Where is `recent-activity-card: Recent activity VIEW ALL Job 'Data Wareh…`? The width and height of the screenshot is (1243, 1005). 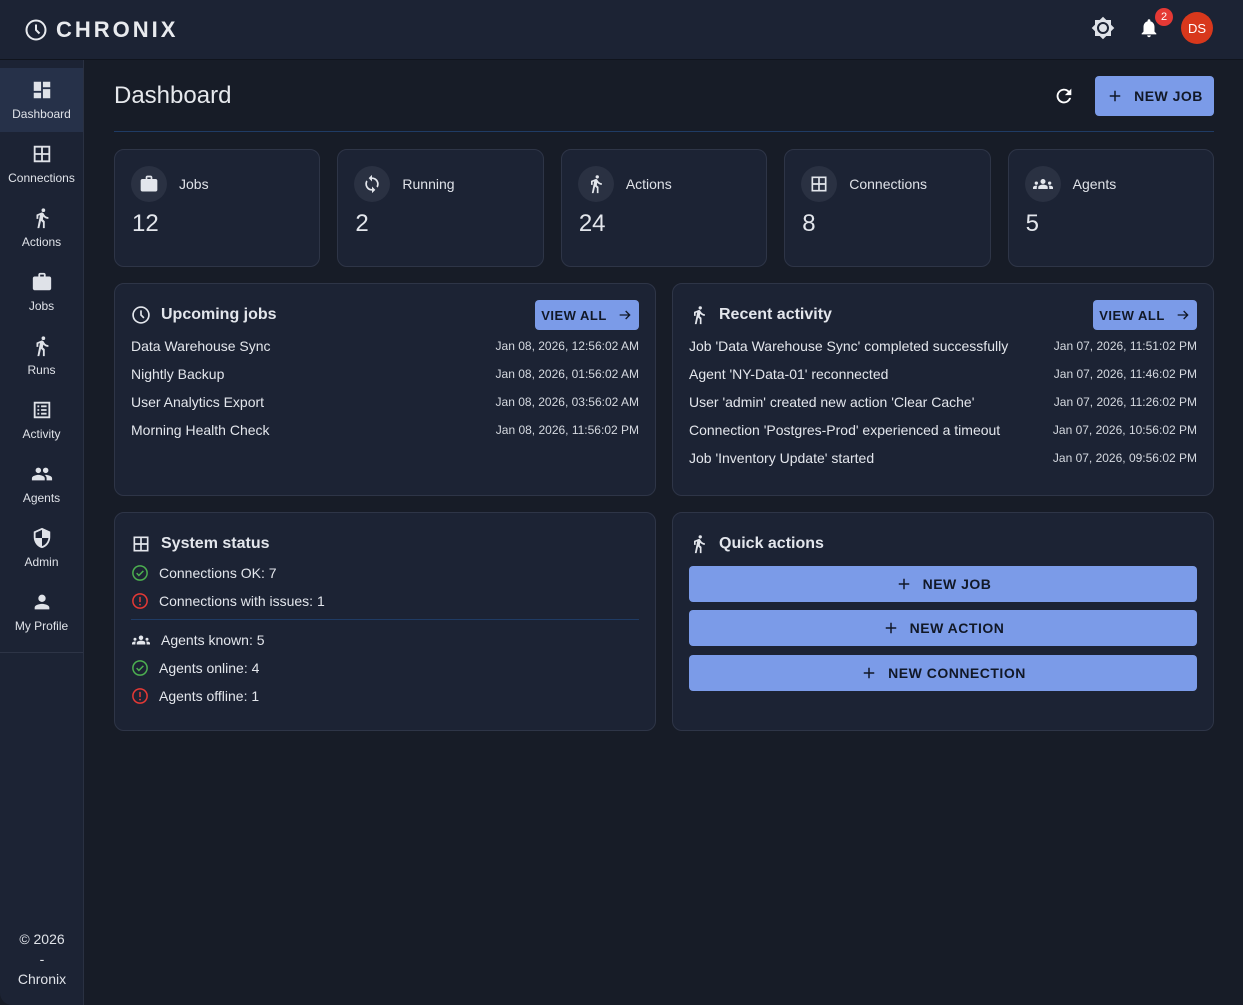 recent-activity-card: Recent activity VIEW ALL Job 'Data Wareh… is located at coordinates (943, 389).